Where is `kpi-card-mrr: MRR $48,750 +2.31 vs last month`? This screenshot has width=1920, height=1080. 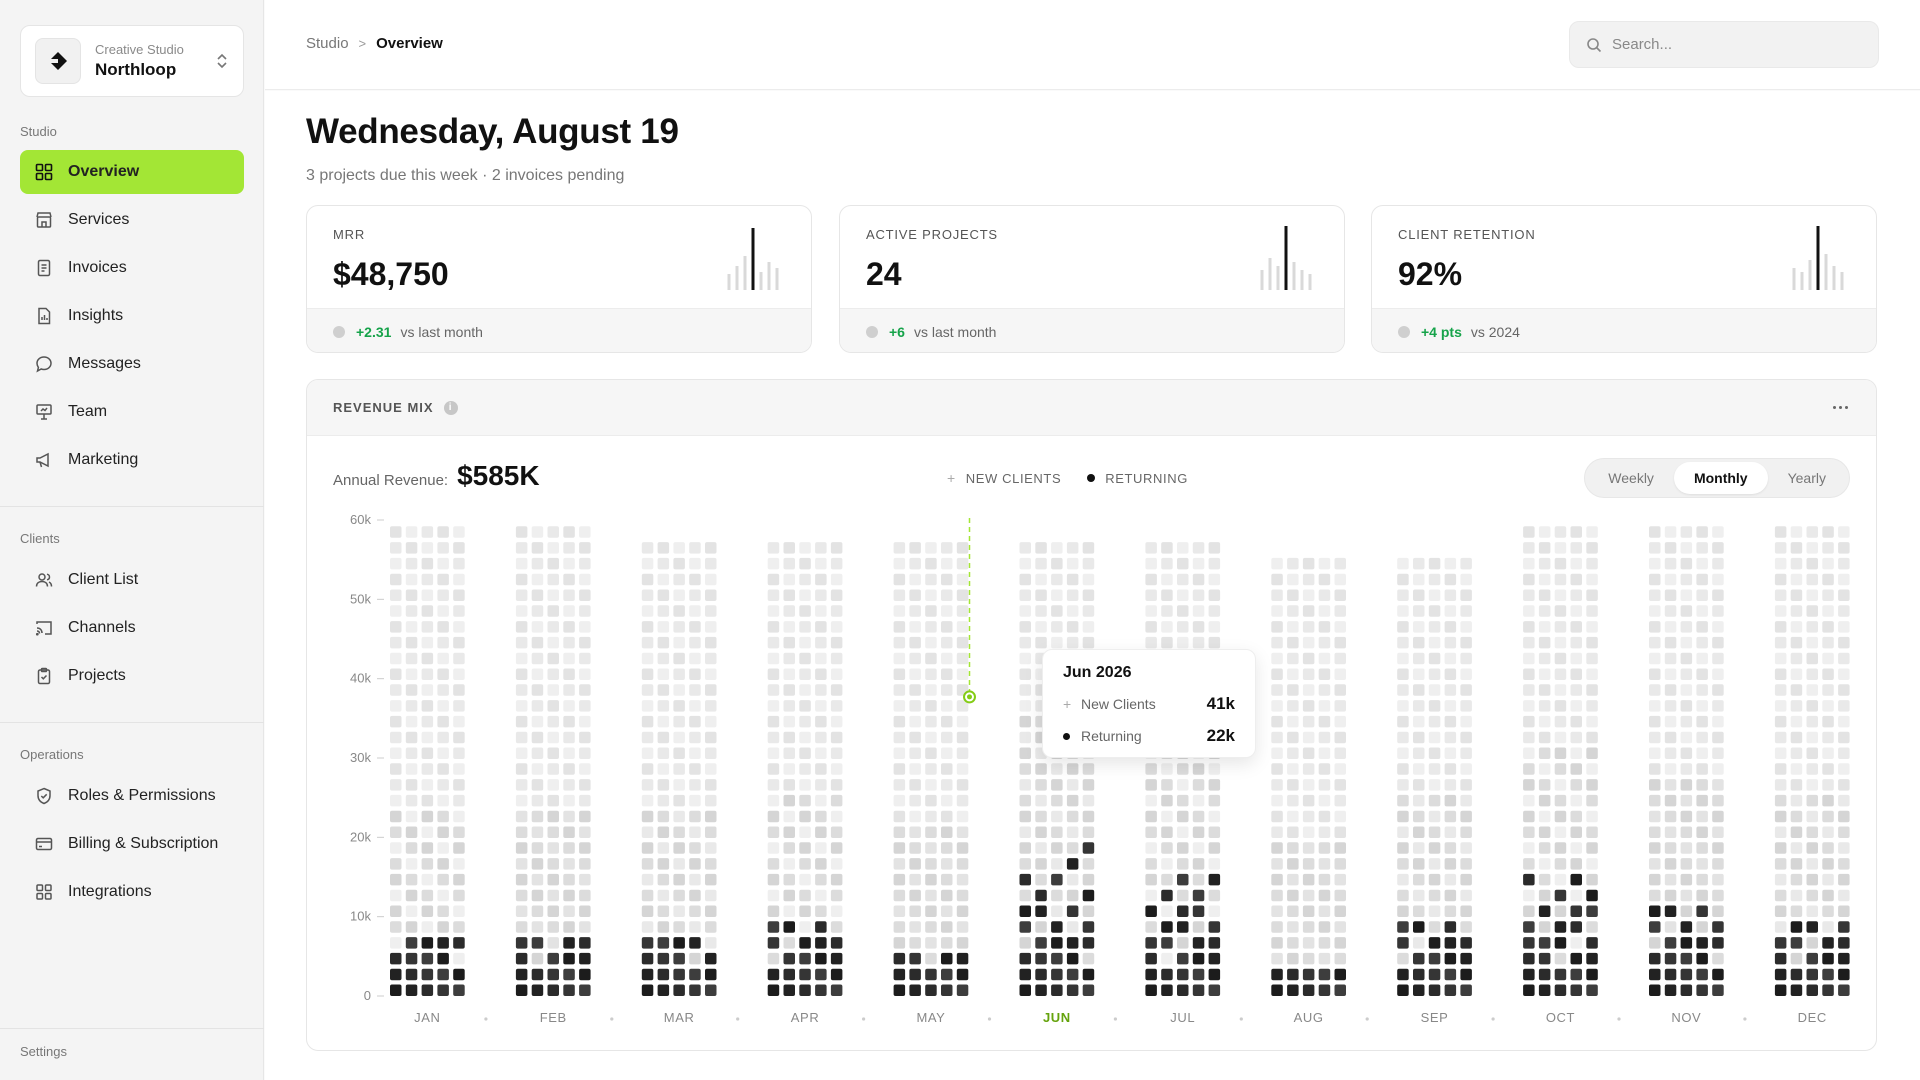
kpi-card-mrr: MRR $48,750 +2.31 vs last month is located at coordinates (559, 279).